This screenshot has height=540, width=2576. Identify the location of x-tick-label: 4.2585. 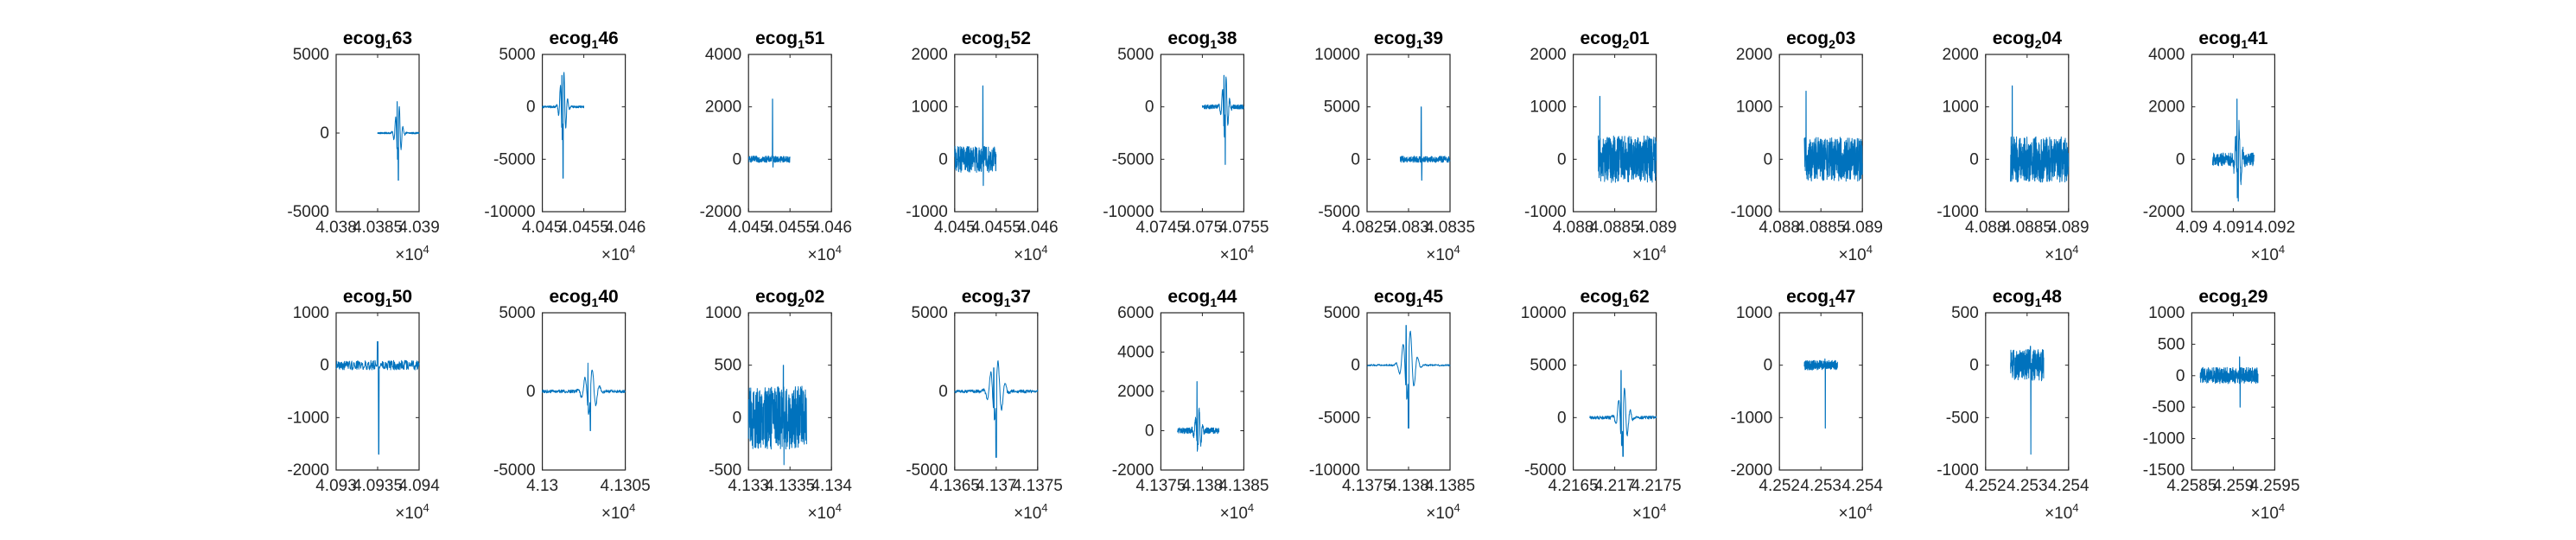
(2192, 486).